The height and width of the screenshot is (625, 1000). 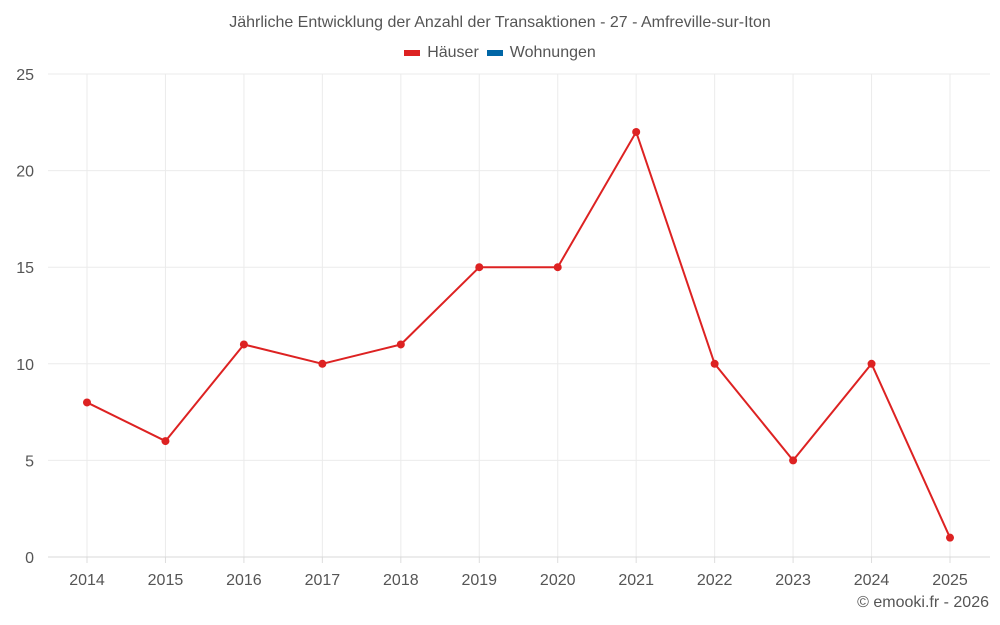 I want to click on legend-item-haeuser: Häuser, so click(x=441, y=53).